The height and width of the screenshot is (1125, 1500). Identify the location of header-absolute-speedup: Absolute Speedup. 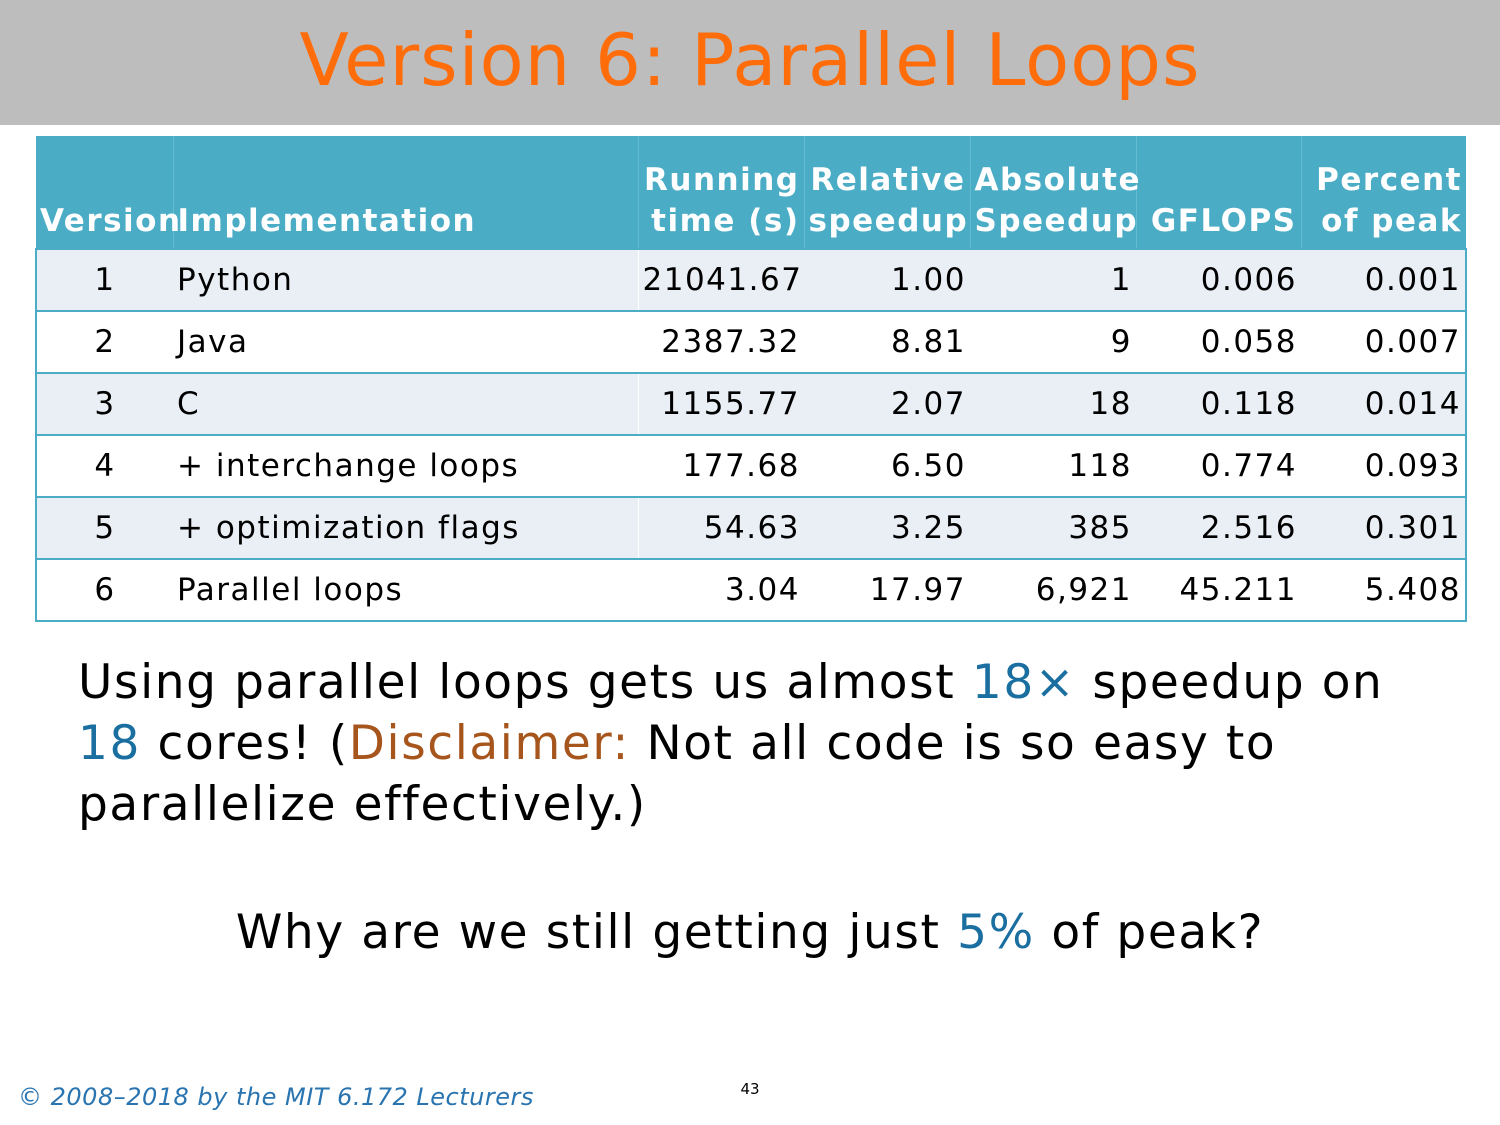
(1054, 192).